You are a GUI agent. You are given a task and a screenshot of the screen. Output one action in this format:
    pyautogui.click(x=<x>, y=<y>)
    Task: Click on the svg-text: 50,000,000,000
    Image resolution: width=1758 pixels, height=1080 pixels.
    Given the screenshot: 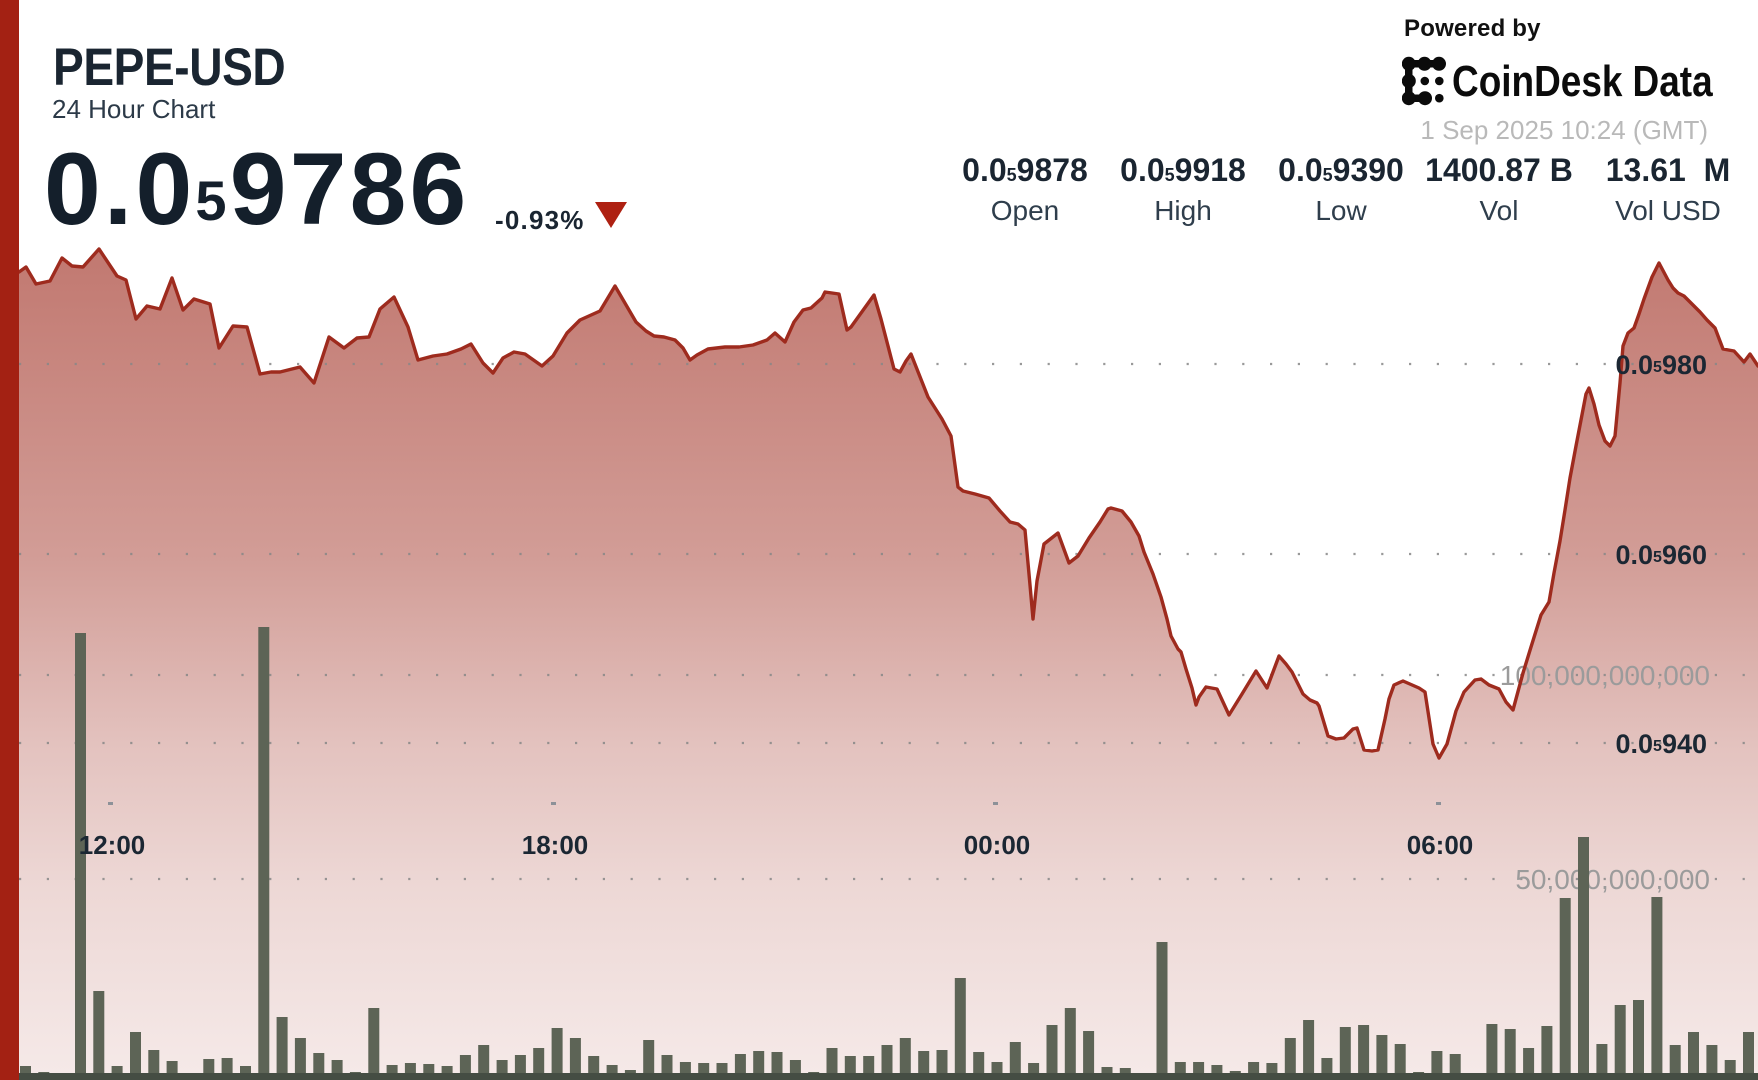 What is the action you would take?
    pyautogui.click(x=1612, y=879)
    